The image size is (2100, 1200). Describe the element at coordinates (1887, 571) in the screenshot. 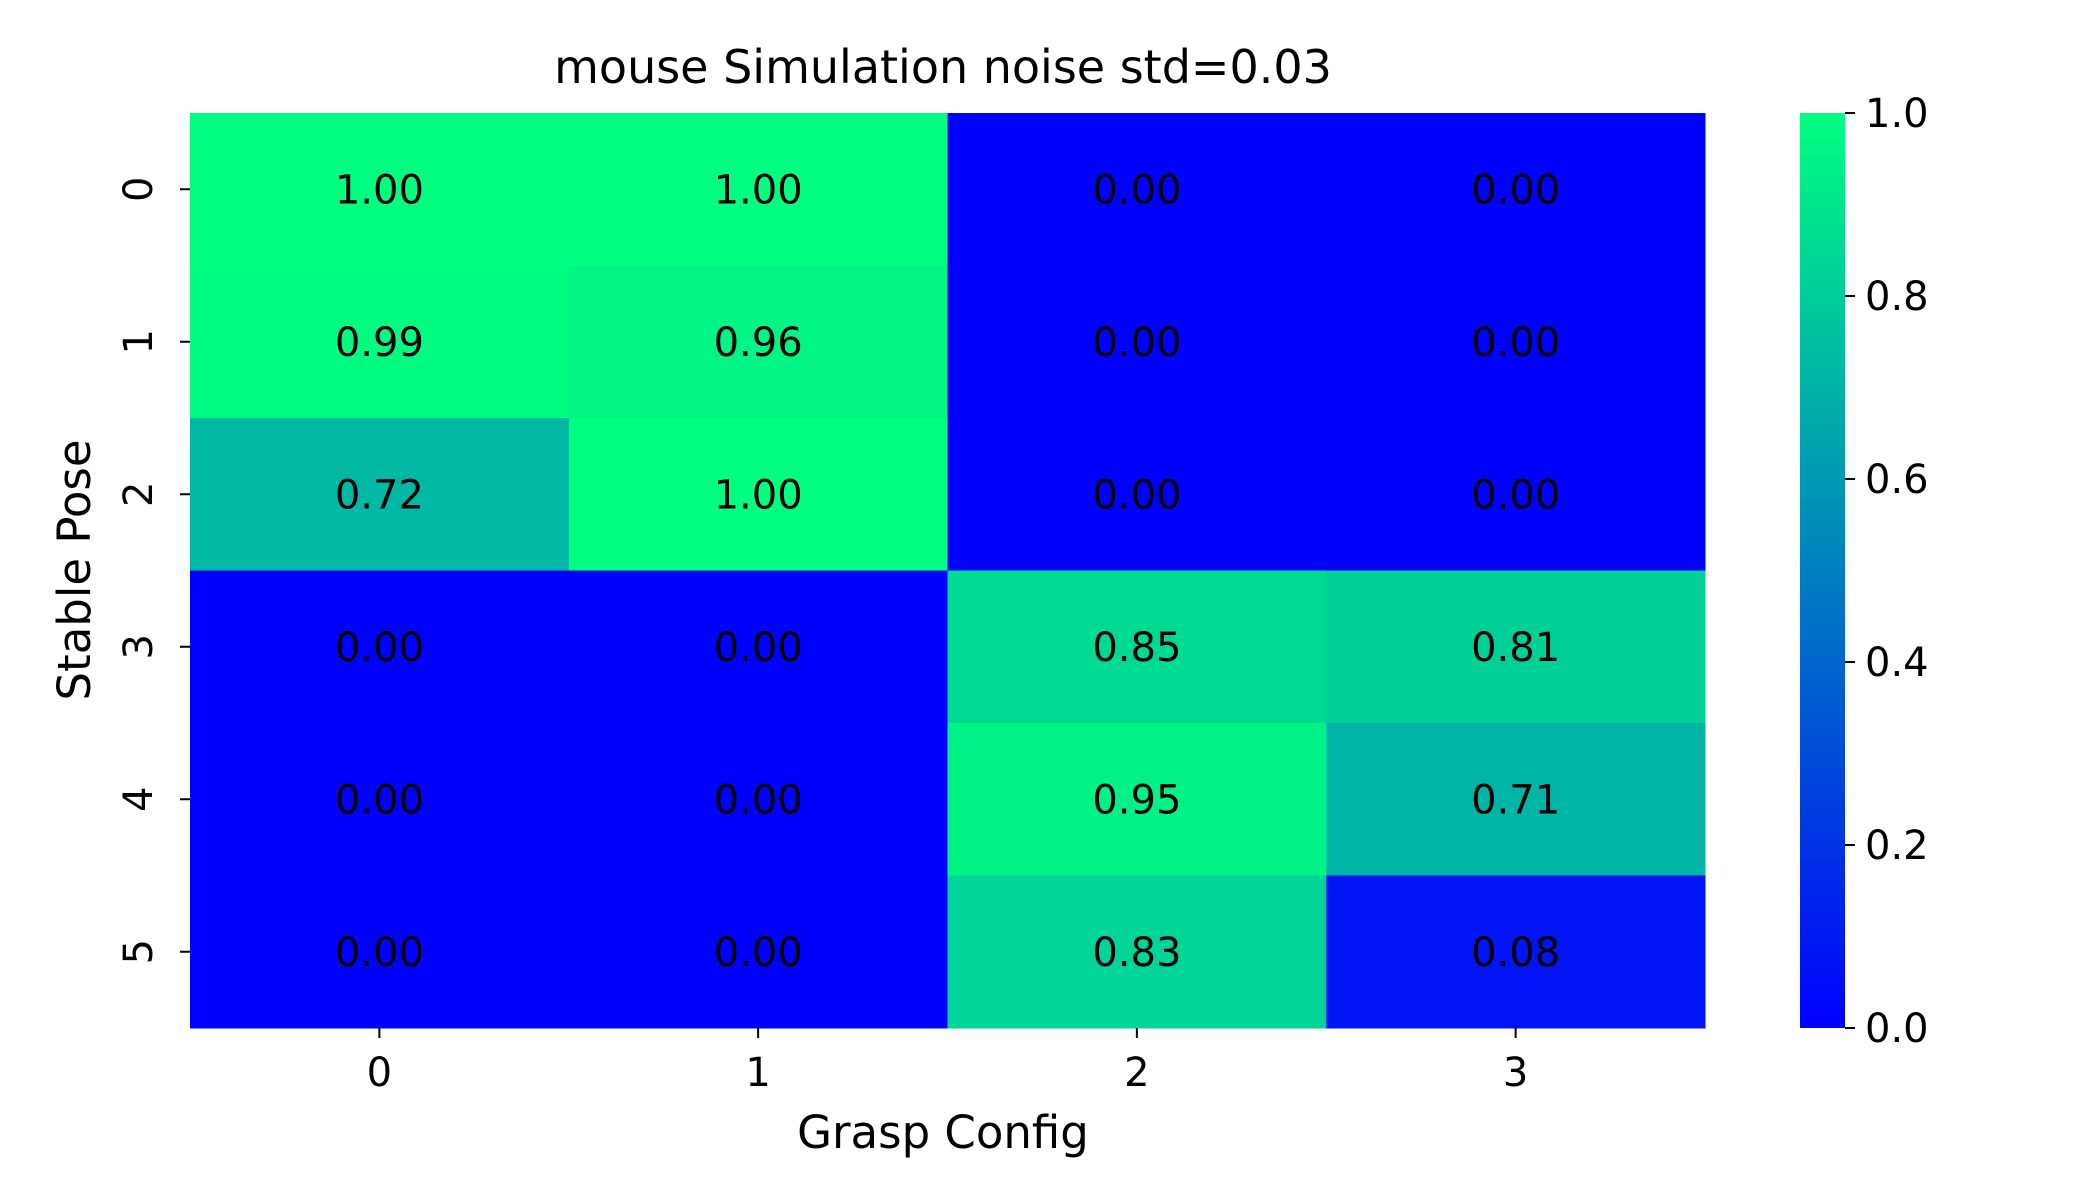

I see `colorbar-ticks: 0.0 0.2 0.4 0.6 0.8 1.0` at that location.